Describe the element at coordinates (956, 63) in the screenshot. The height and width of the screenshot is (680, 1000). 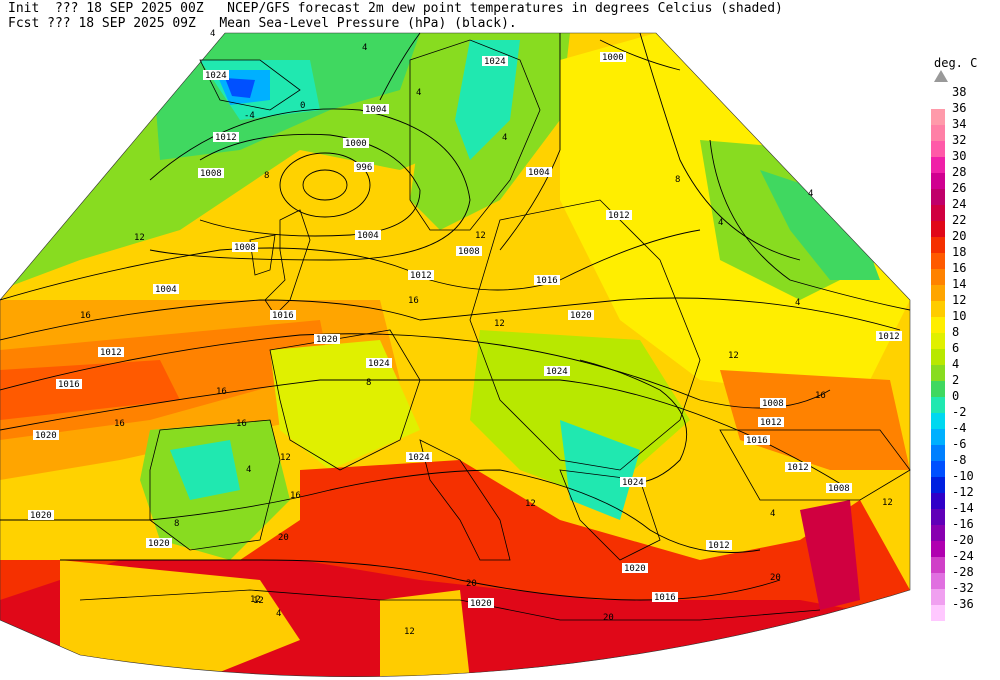
I see `legend-title: deg. C` at that location.